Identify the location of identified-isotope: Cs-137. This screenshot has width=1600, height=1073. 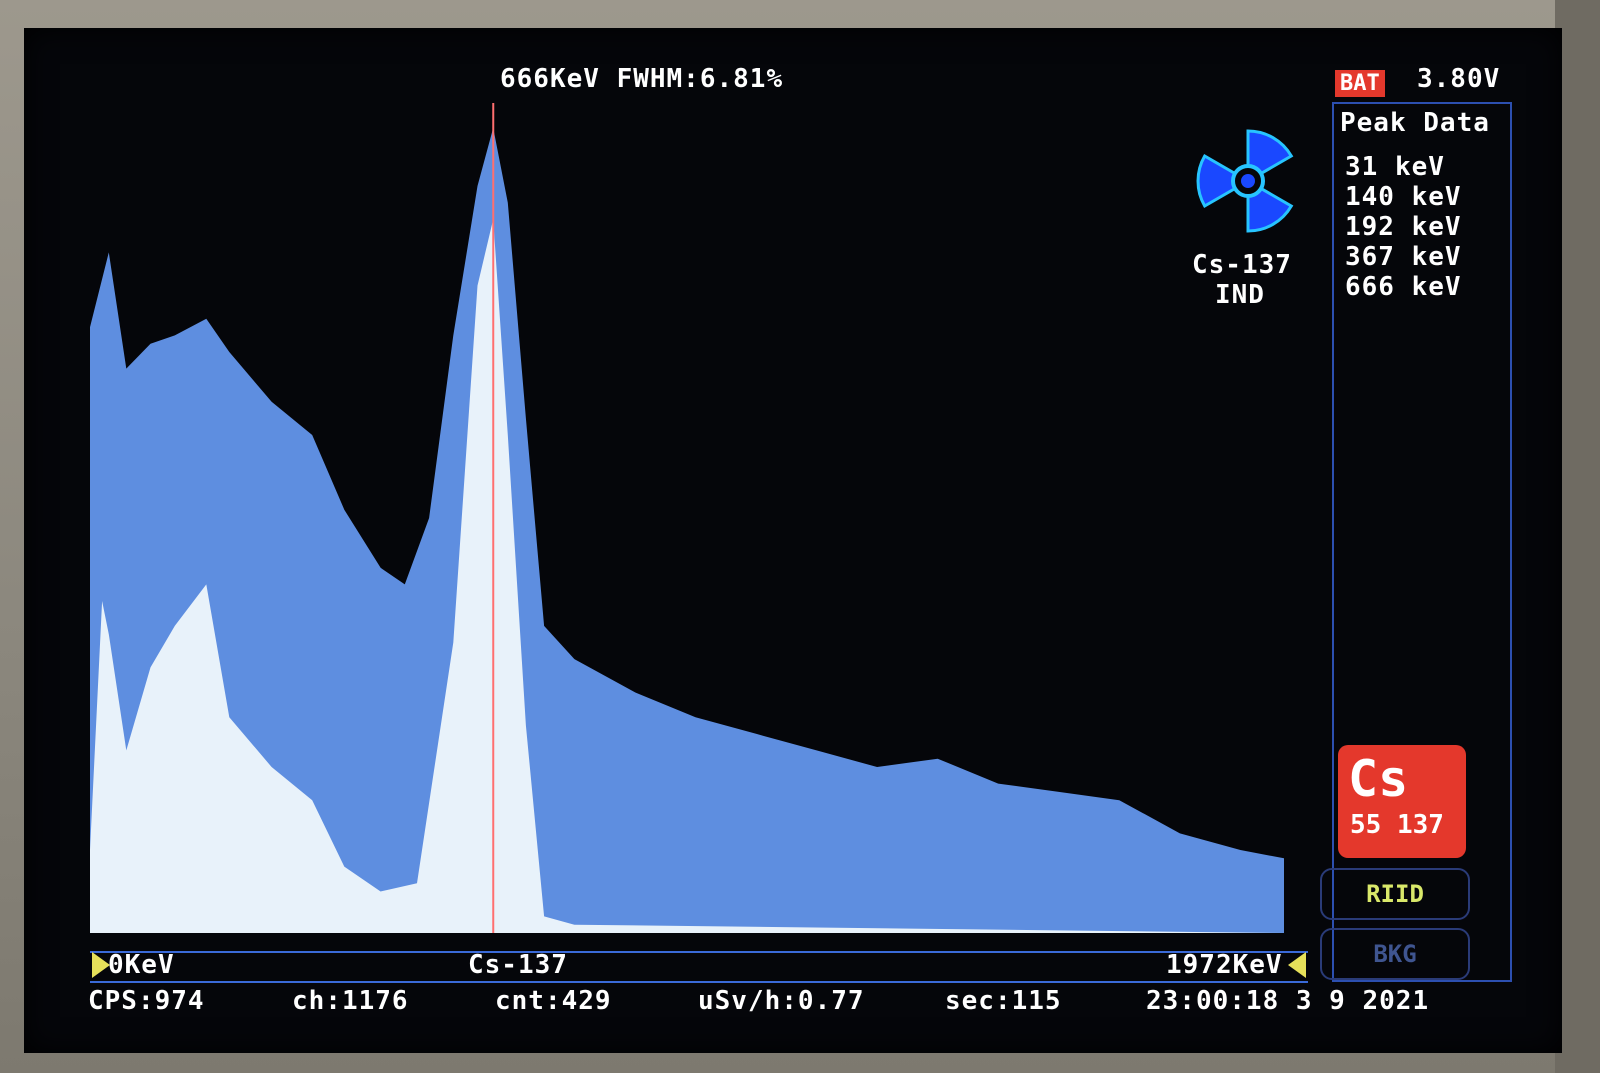
(1242, 265).